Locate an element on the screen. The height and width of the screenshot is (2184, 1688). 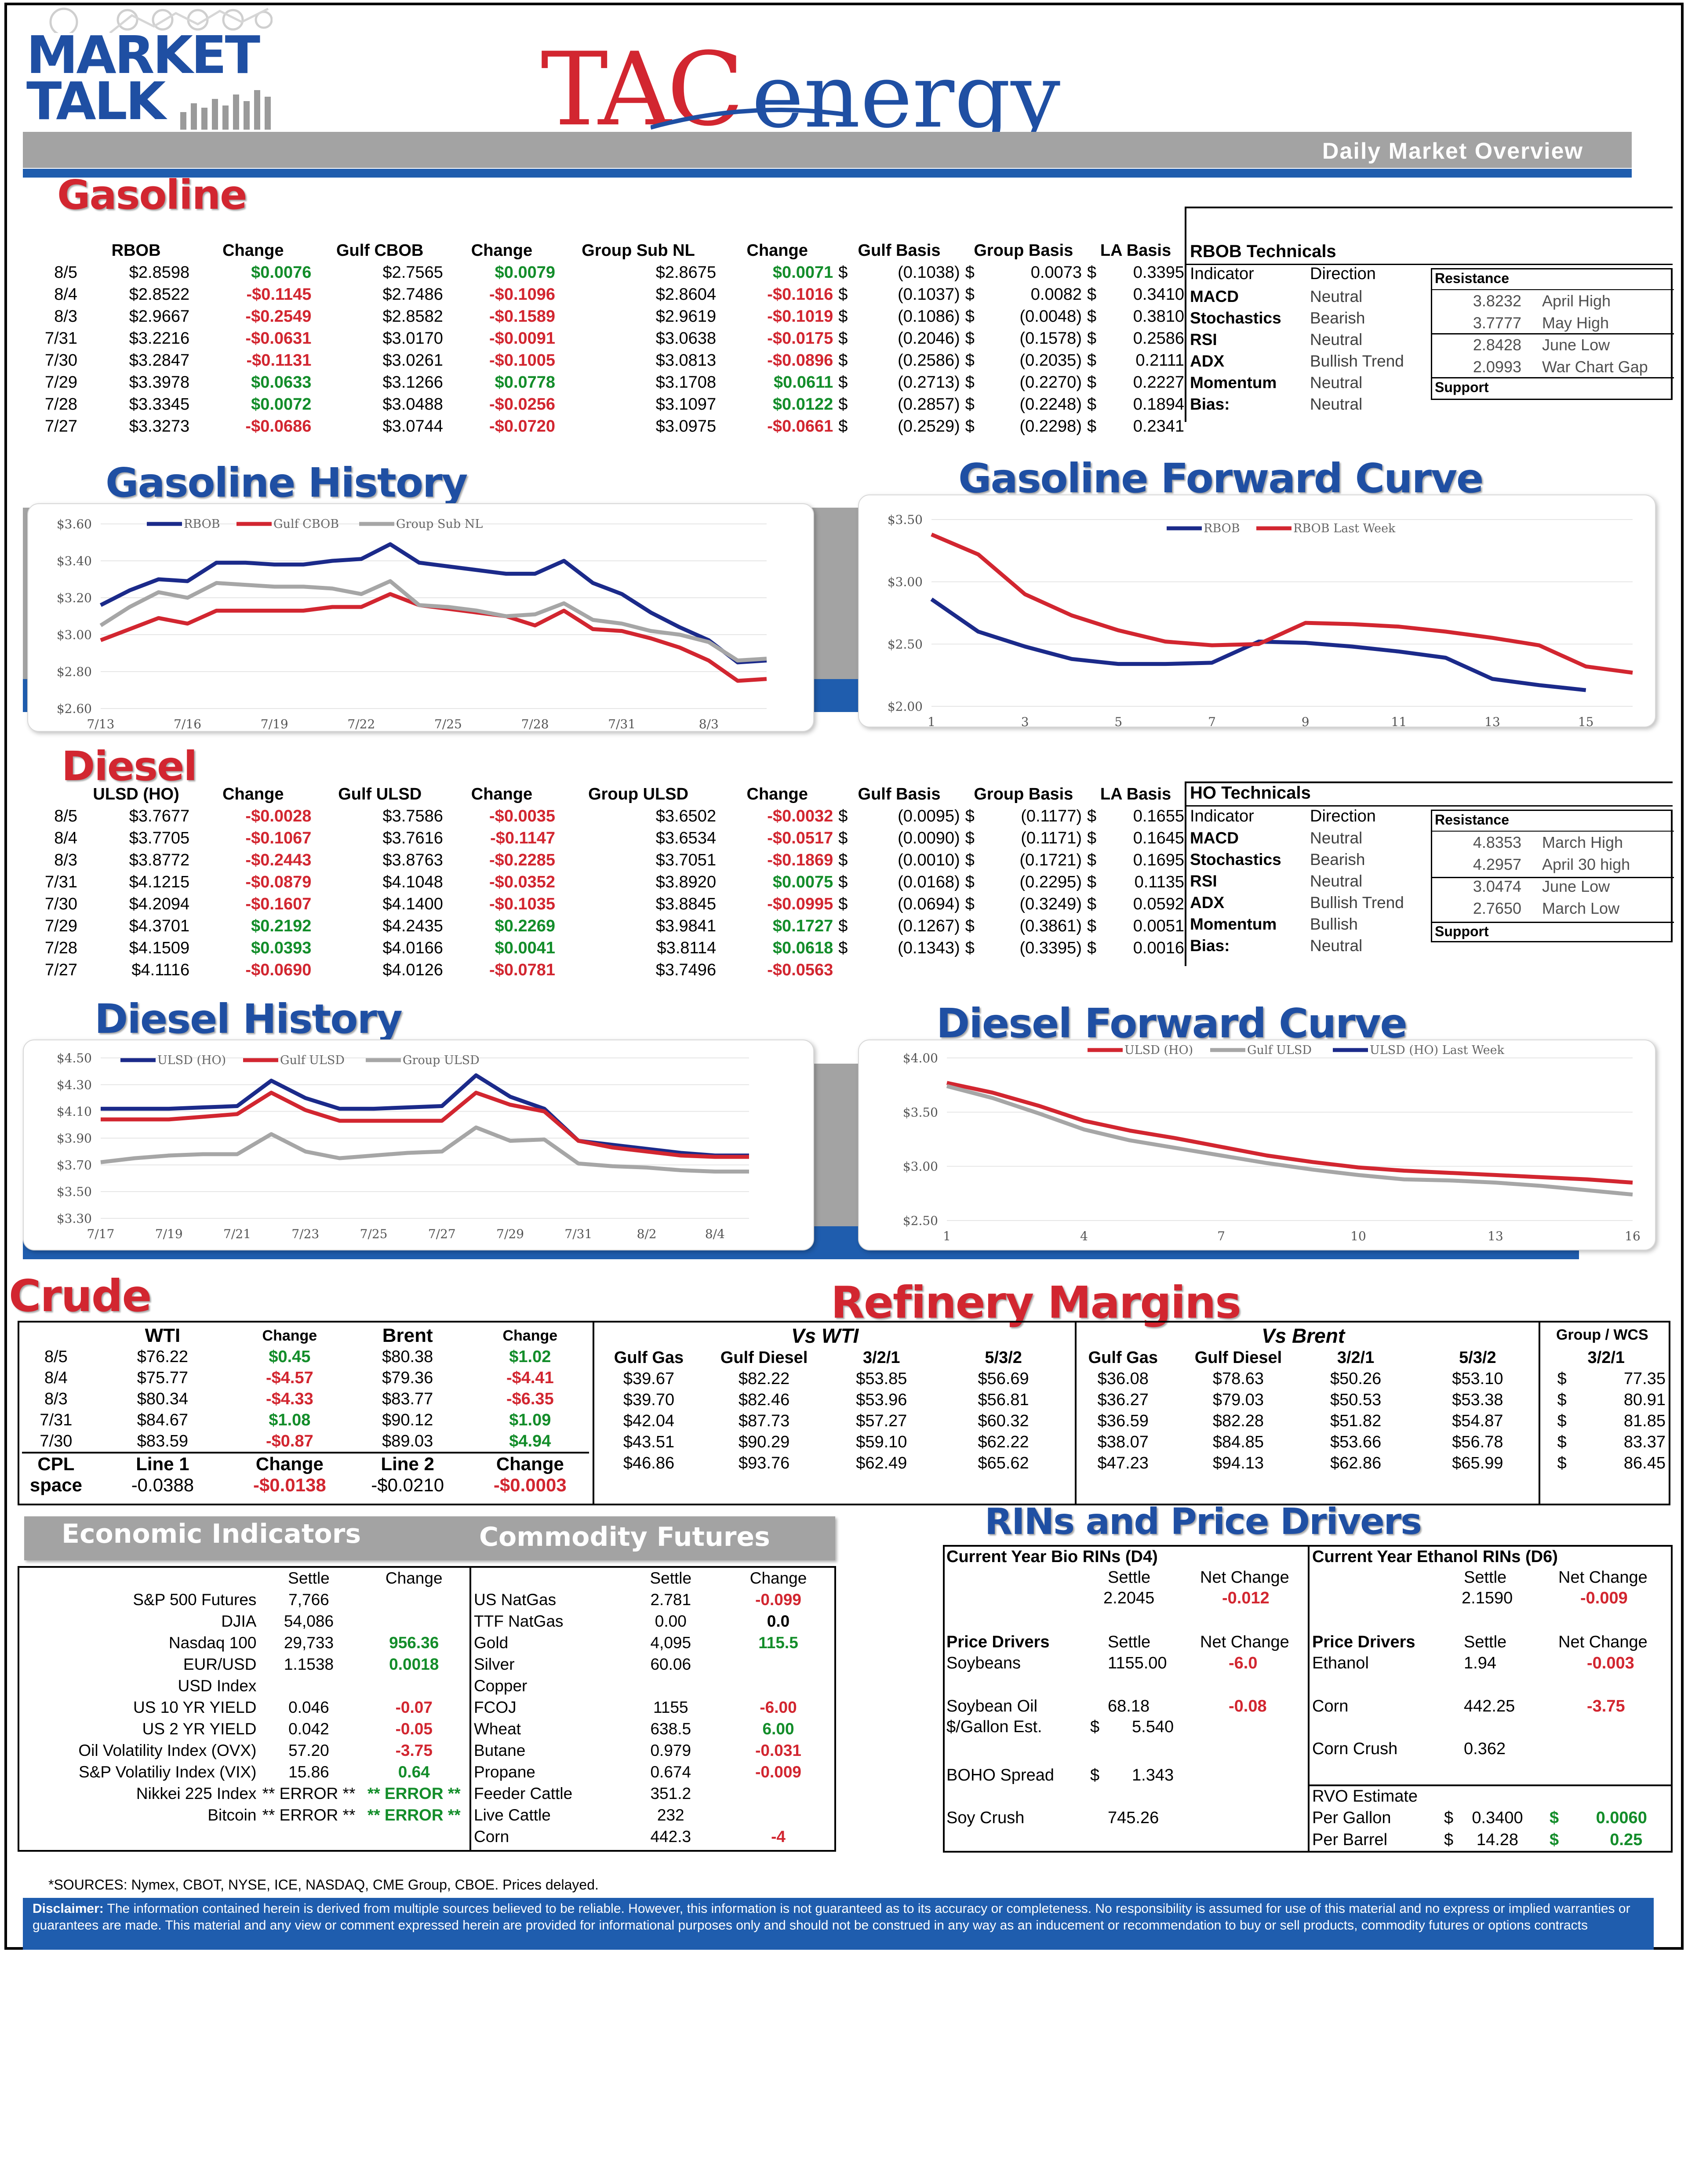
basis-value: (0.1343) is located at coordinates (929, 948).